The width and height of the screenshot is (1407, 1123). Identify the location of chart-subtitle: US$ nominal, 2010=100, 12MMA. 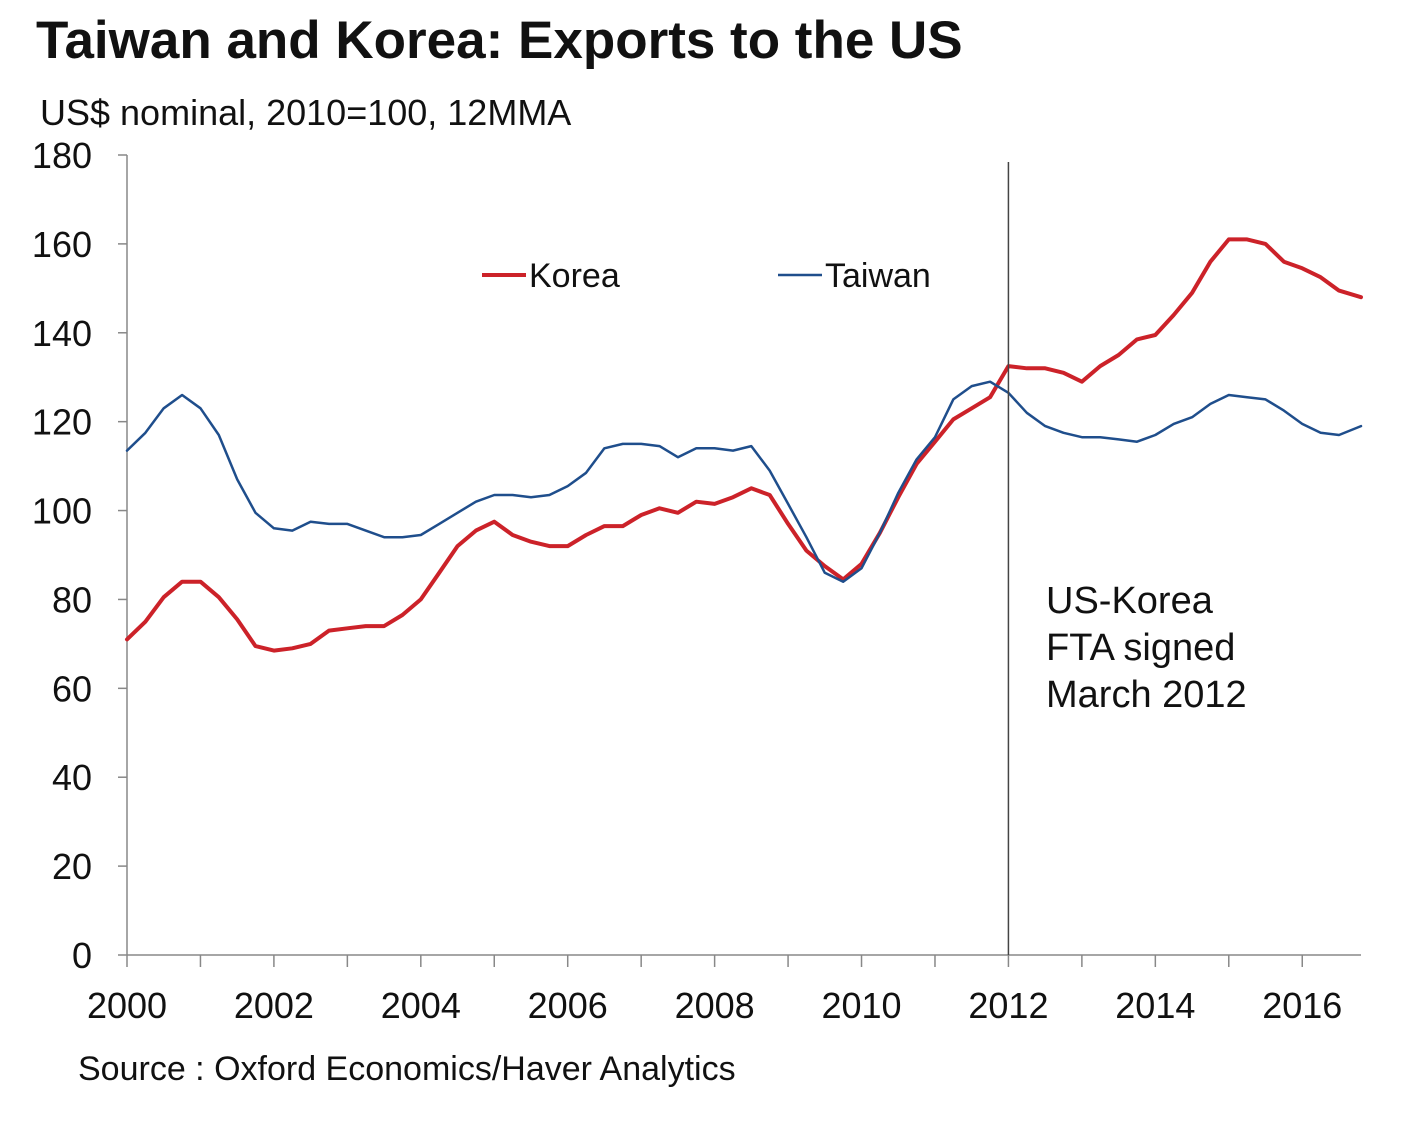
(306, 112).